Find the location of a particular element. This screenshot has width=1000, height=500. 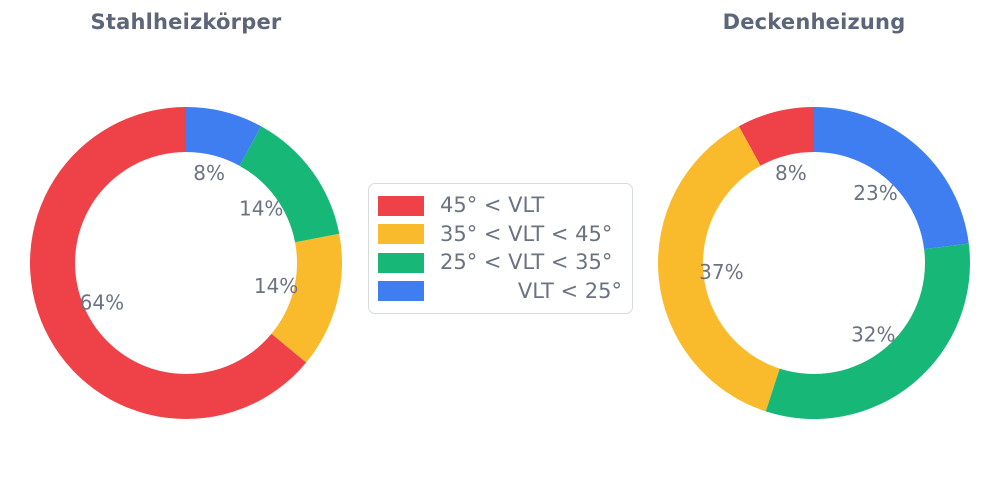

legend-swatch-blue is located at coordinates (401, 291).